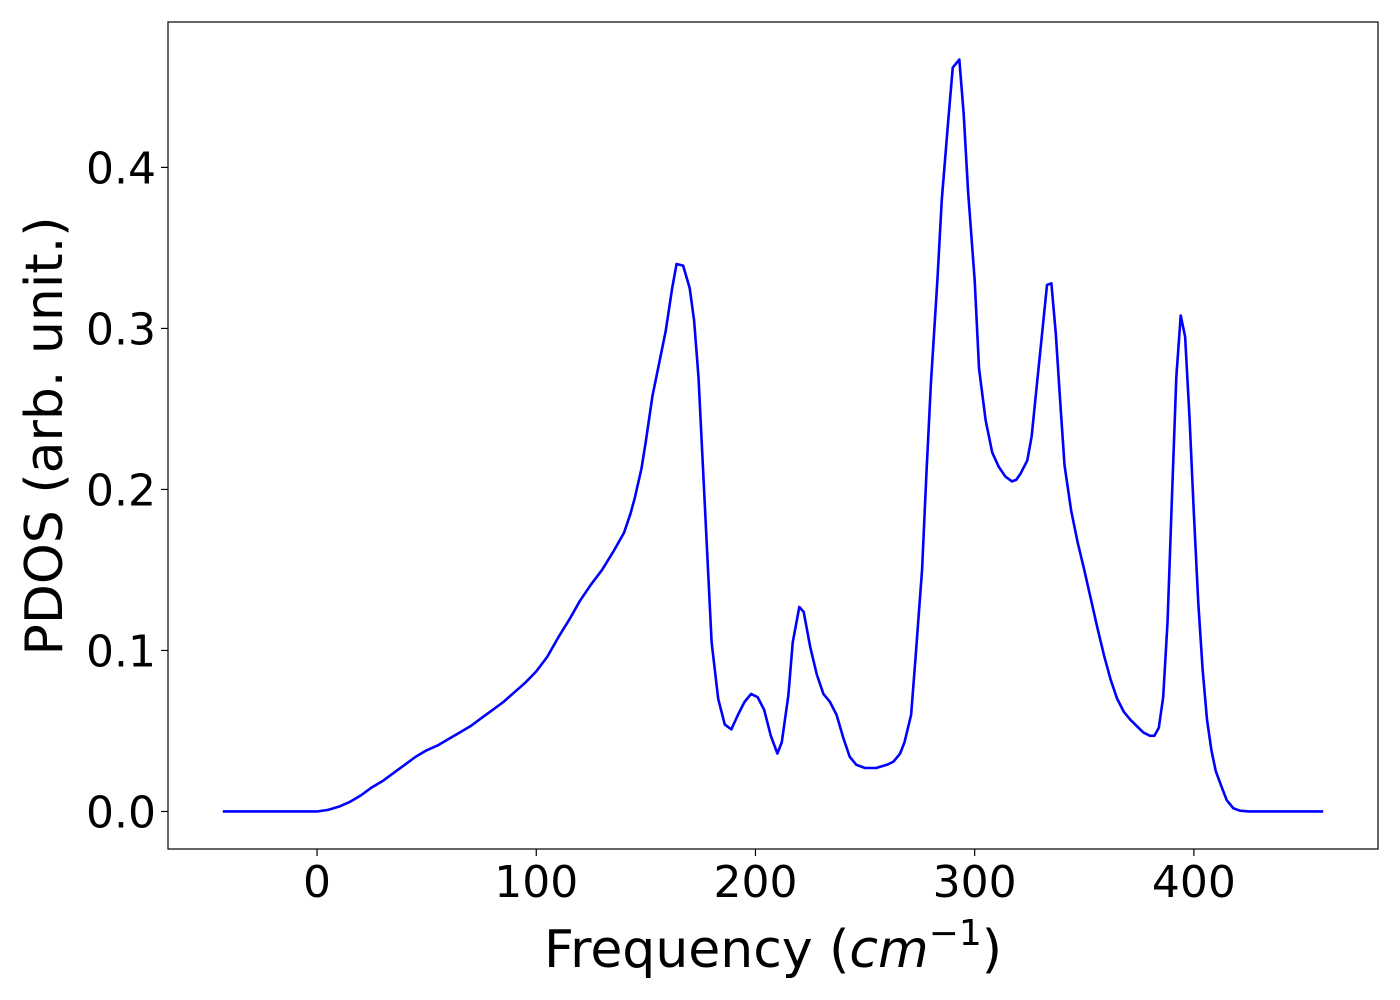  I want to click on x-label-exponent: −1, so click(955, 933).